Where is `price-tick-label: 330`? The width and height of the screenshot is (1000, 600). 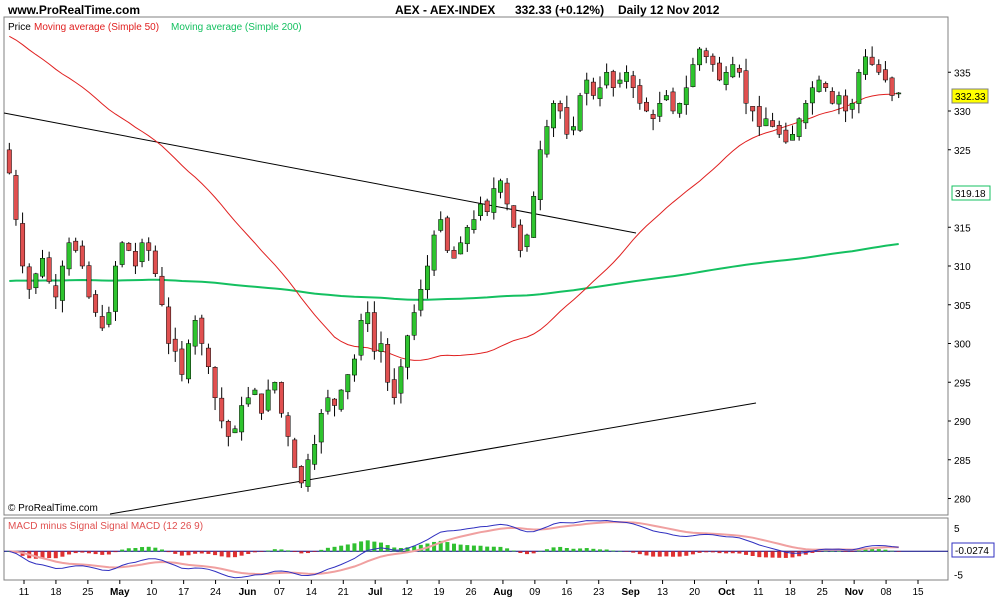 price-tick-label: 330 is located at coordinates (962, 112).